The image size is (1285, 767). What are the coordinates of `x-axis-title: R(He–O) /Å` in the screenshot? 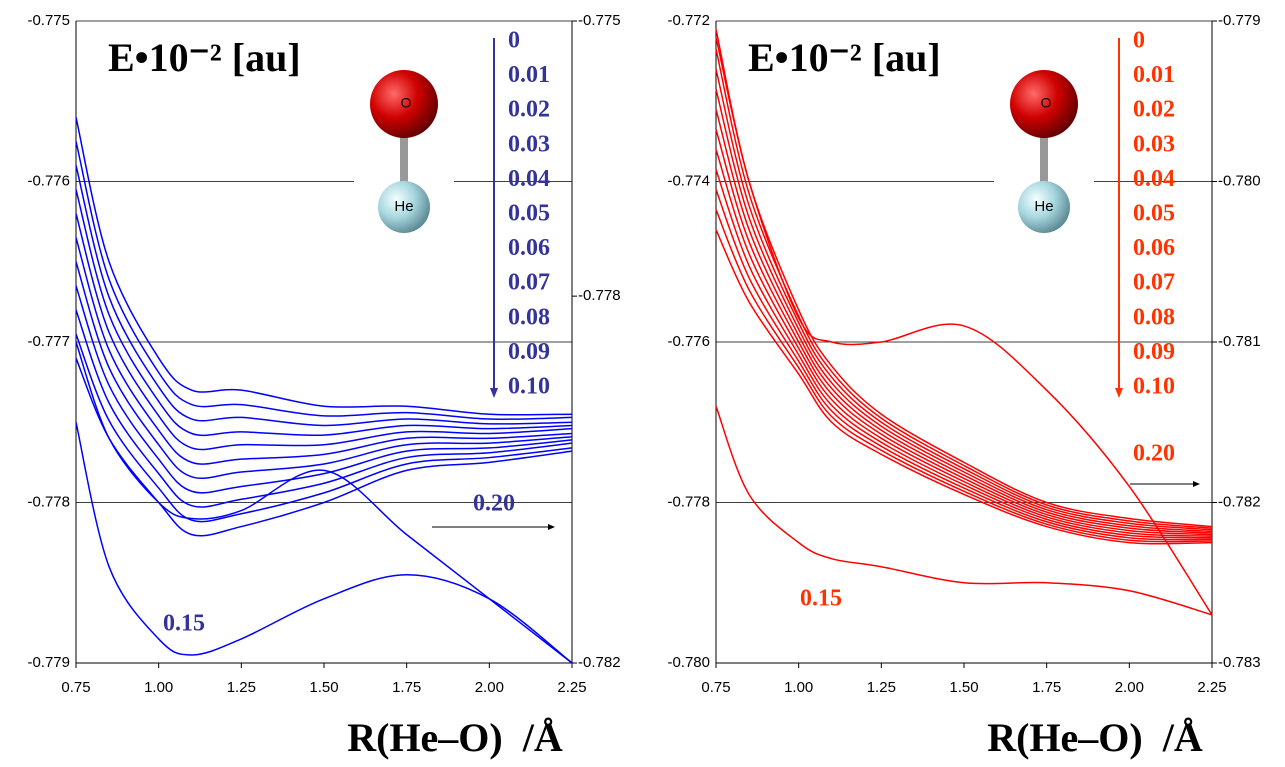 It's located at (455, 737).